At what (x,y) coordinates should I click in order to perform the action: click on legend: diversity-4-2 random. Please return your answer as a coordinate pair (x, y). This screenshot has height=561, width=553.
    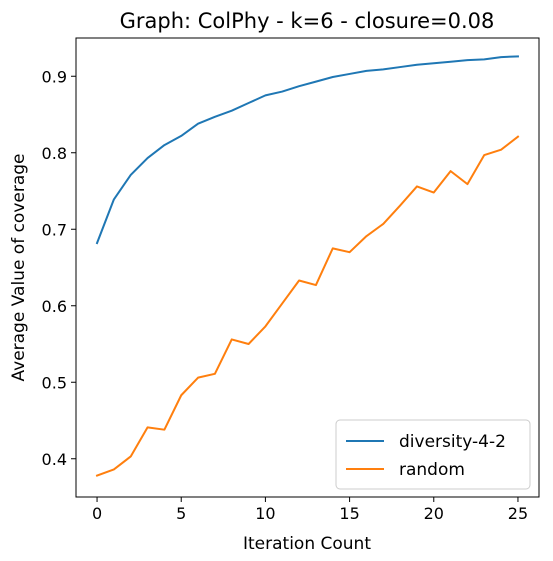
    Looking at the image, I should click on (433, 454).